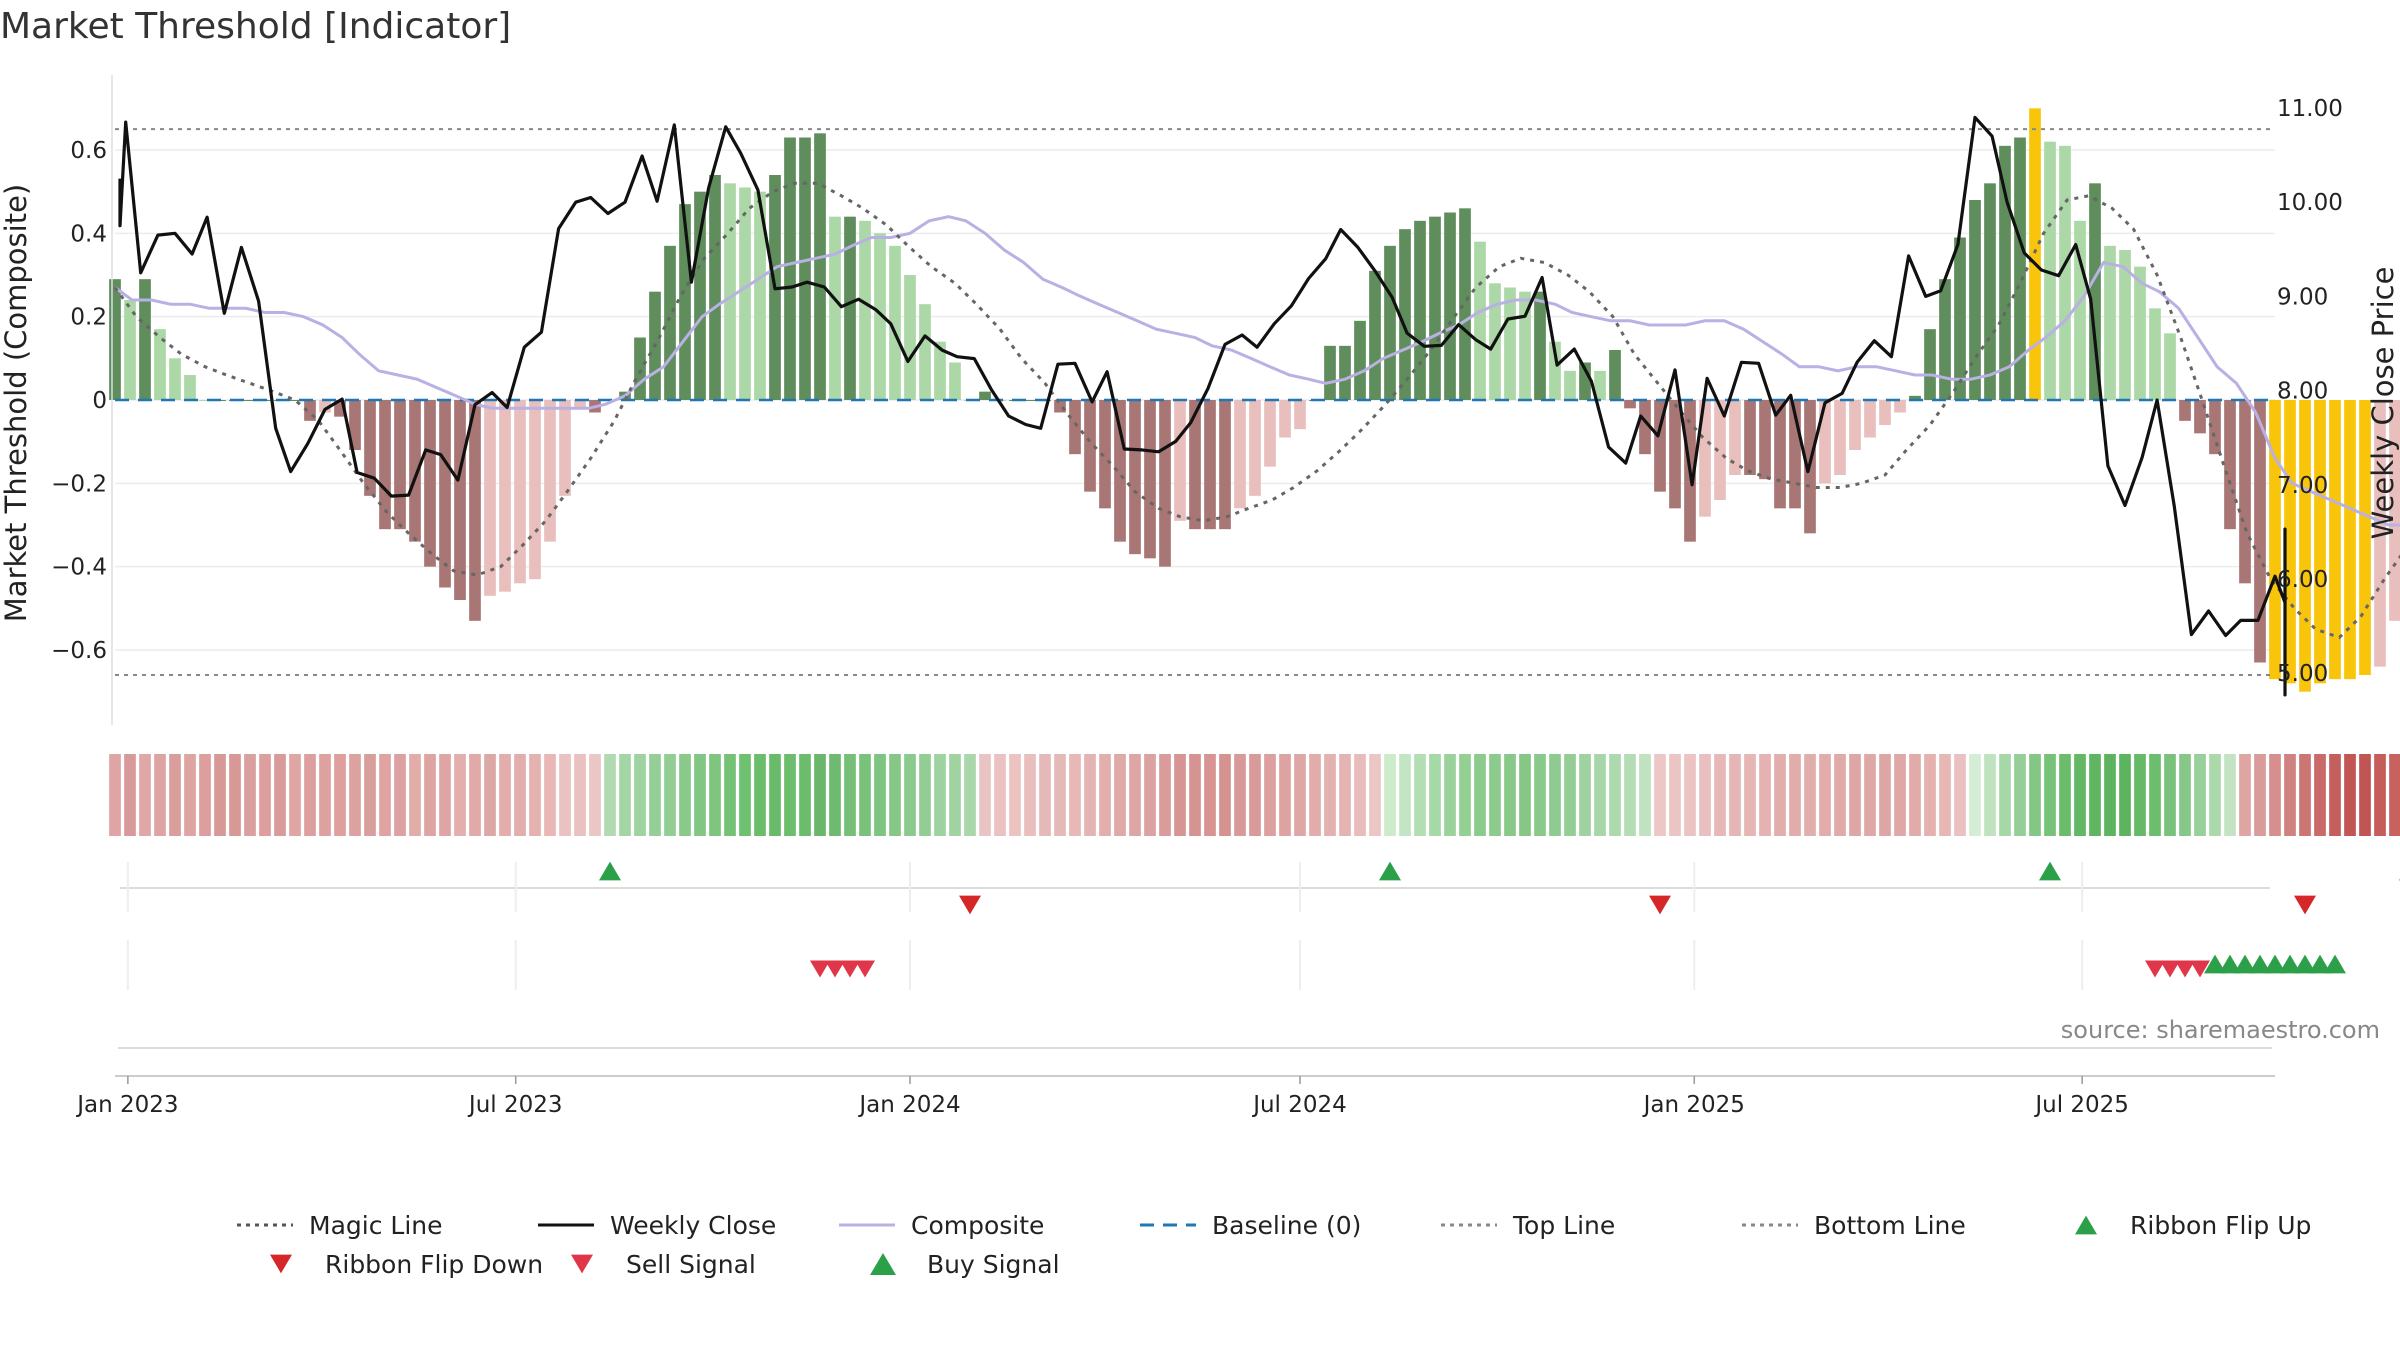  Describe the element at coordinates (2302, 297) in the screenshot. I see `right-tick-label: 9.00` at that location.